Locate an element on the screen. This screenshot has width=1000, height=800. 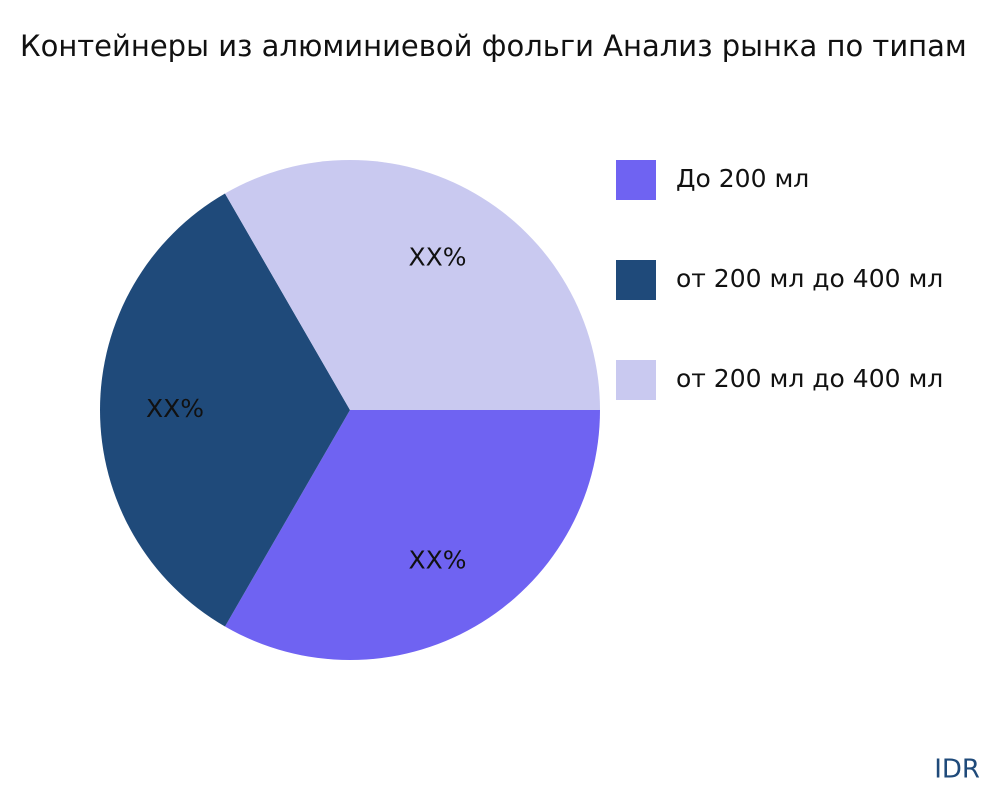
legend-label: До 200 мл is located at coordinates (742, 178).